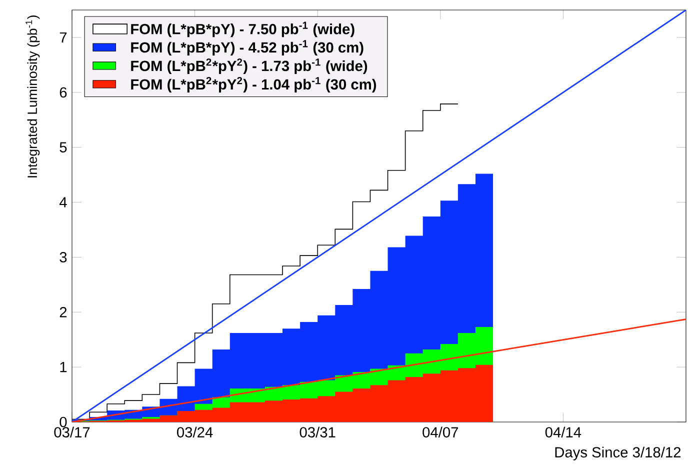 This screenshot has height=465, width=690. Describe the element at coordinates (33, 97) in the screenshot. I see `y-axis-title: Integrated Luminosity (pb$^{-1}$)` at that location.